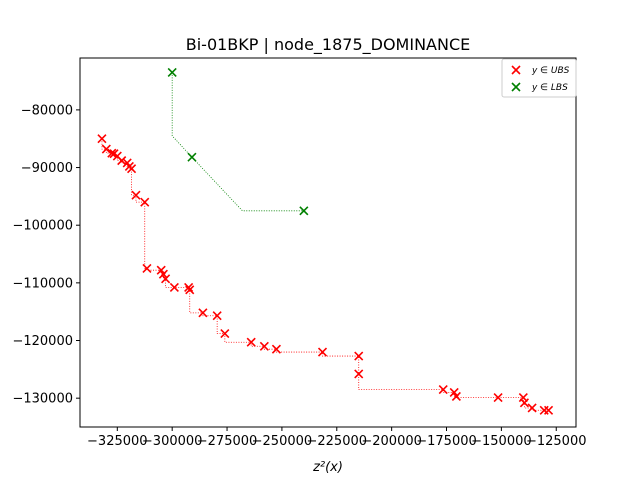 The height and width of the screenshot is (480, 640). What do you see at coordinates (47, 168) in the screenshot?
I see `y-tick-label: −90000` at bounding box center [47, 168].